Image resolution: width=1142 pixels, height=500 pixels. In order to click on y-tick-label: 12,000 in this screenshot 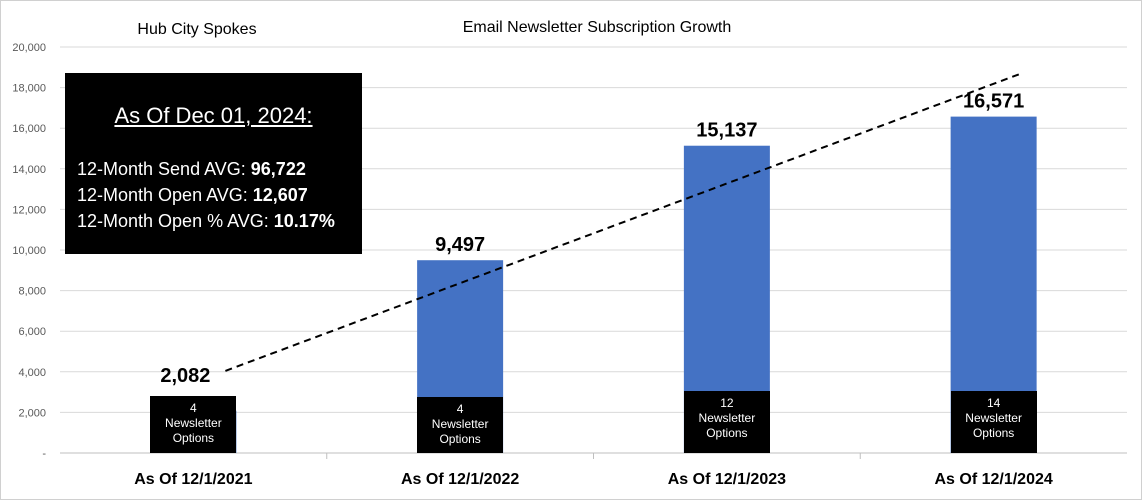, I will do `click(29, 210)`.